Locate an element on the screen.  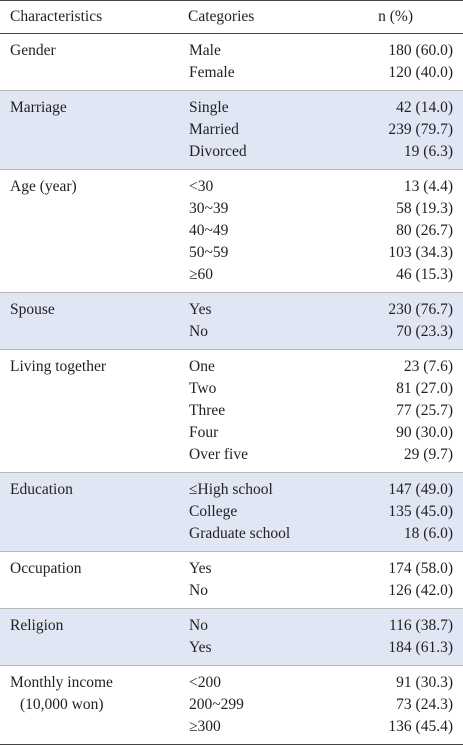
category-cell: ≥60 is located at coordinates (201, 274).